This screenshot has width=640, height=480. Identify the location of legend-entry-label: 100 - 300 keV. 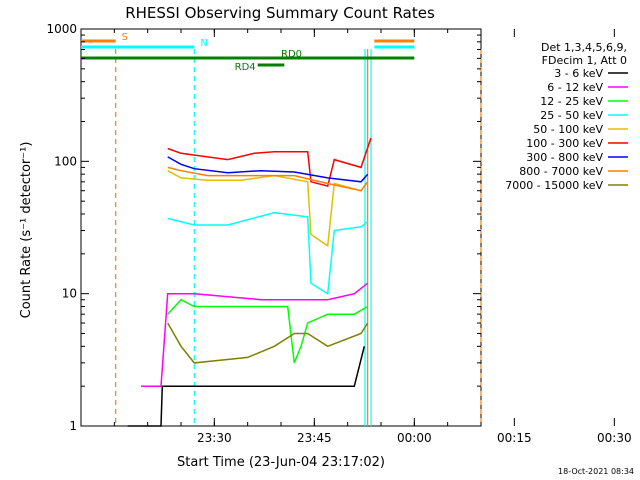
(564, 143).